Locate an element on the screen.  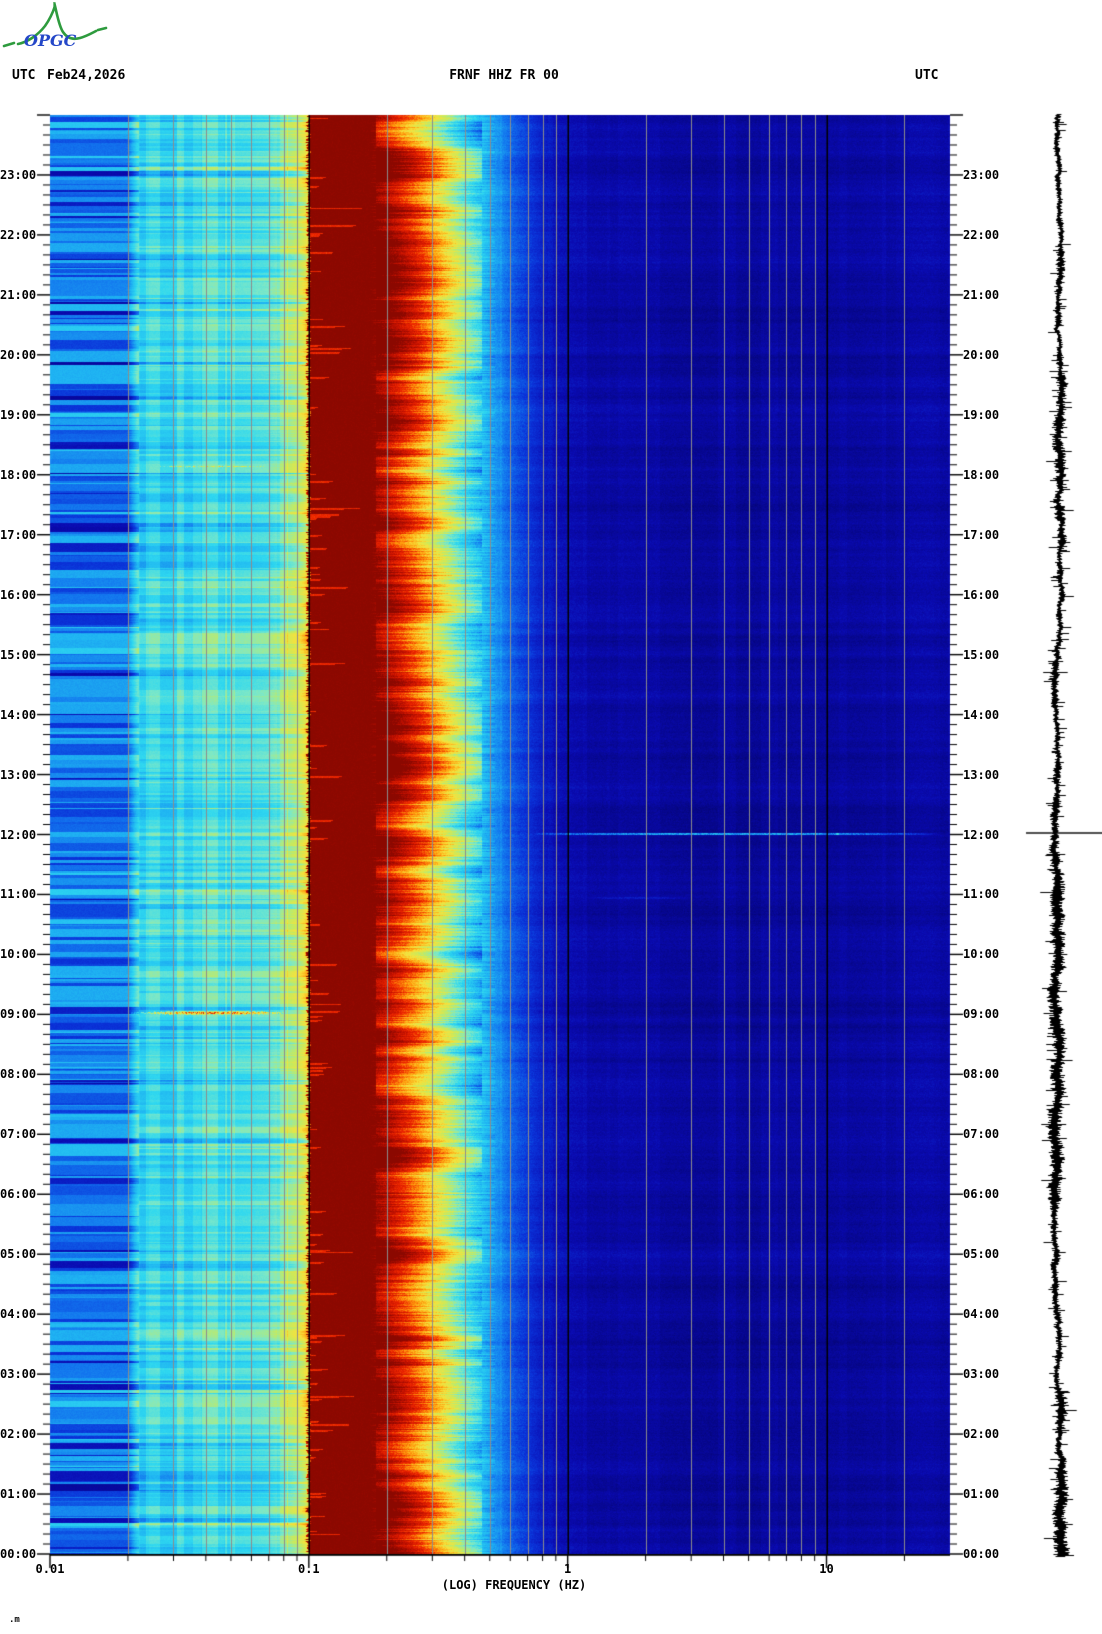
hour-label-left: 15:00 is located at coordinates (18, 654).